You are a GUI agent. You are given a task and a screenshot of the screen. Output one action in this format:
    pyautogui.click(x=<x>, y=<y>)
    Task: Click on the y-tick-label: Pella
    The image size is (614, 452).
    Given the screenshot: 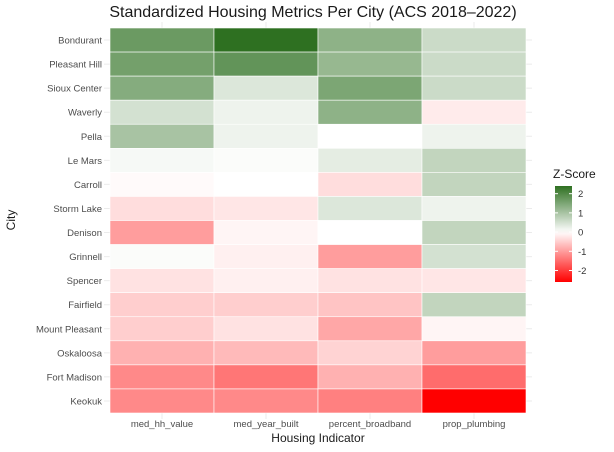 What is the action you would take?
    pyautogui.click(x=92, y=137)
    